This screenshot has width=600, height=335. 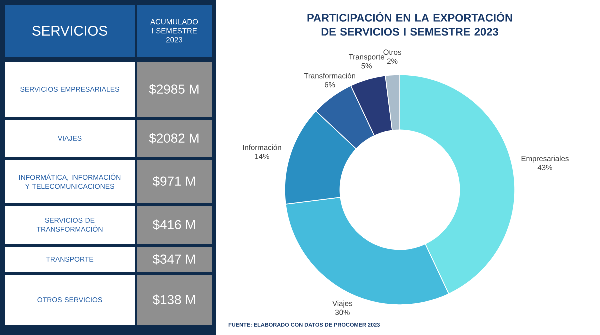 What do you see at coordinates (70, 31) in the screenshot?
I see `text: SERVICIOS` at bounding box center [70, 31].